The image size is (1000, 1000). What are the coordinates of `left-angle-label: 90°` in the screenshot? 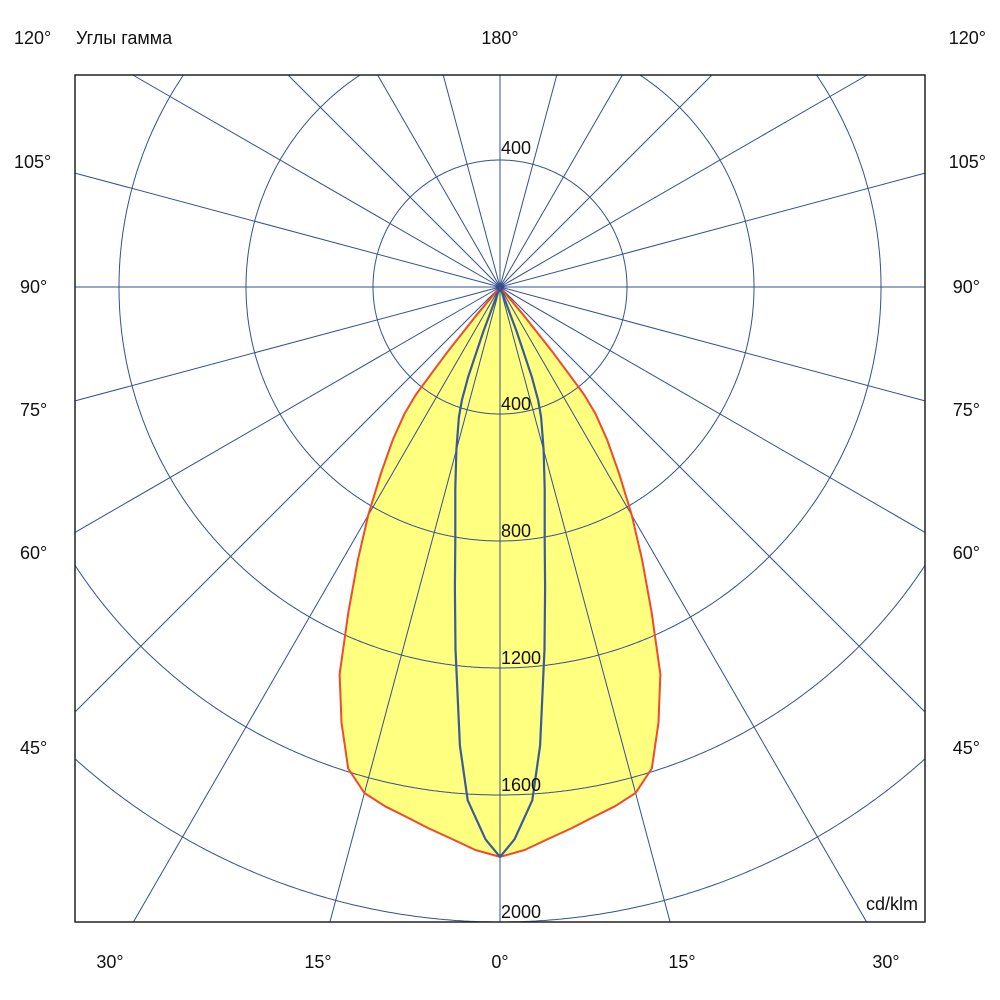 It's located at (33, 287).